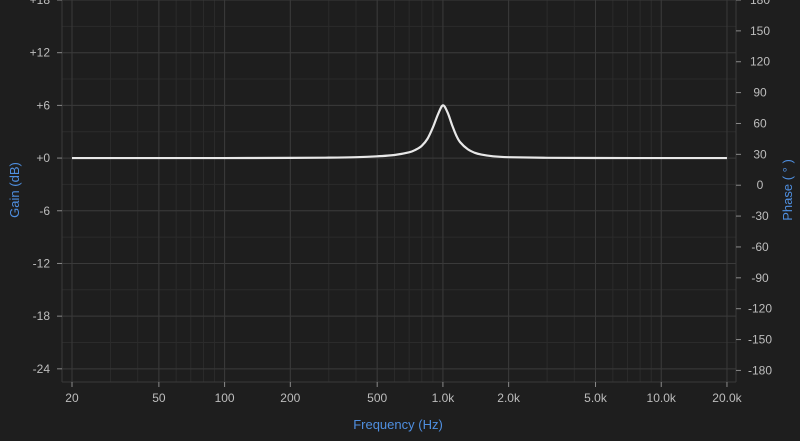 This screenshot has width=800, height=441. What do you see at coordinates (42, 316) in the screenshot?
I see `y-tick-label: -18` at bounding box center [42, 316].